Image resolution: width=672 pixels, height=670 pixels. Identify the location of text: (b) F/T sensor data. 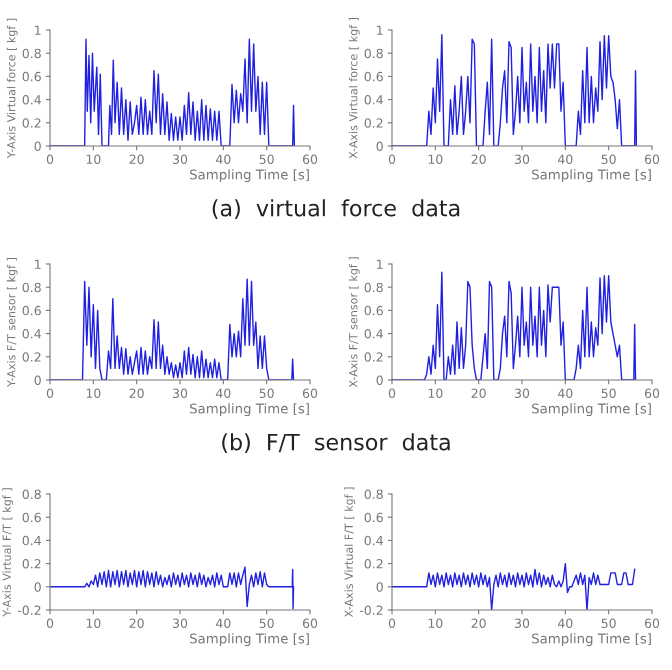
(336, 443).